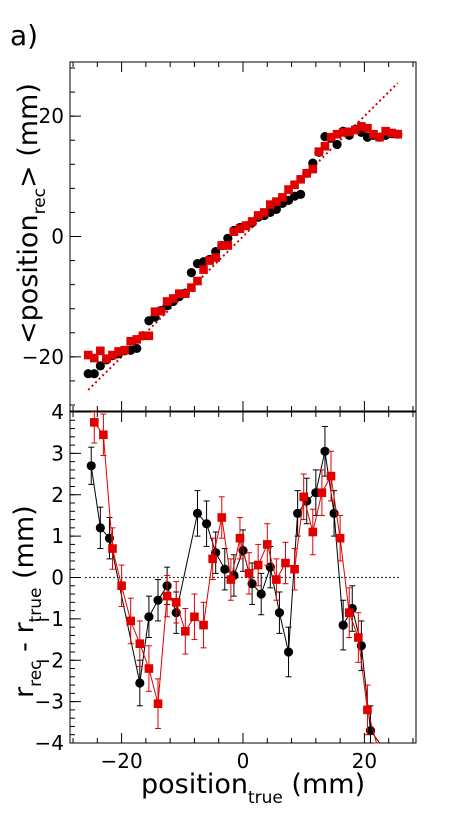 The image size is (463, 824). I want to click on bot-y-tick-label: 0, so click(57, 578).